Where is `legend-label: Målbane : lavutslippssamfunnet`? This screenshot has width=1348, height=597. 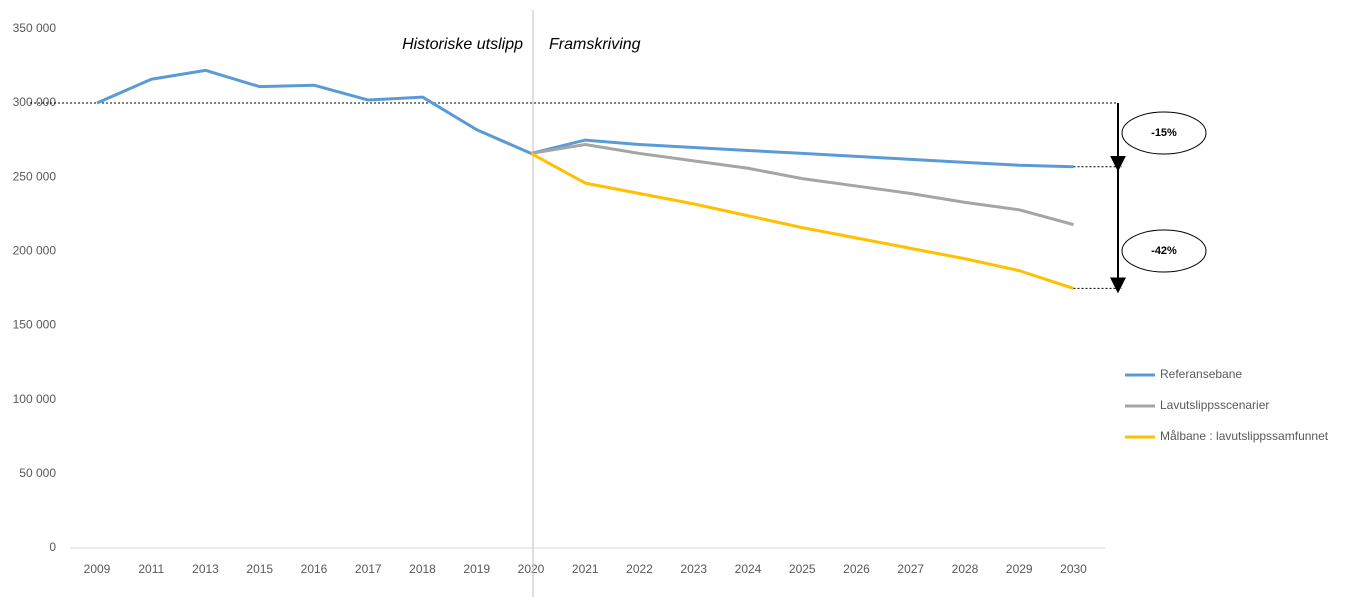
legend-label: Målbane : lavutslippssamfunnet is located at coordinates (1244, 436).